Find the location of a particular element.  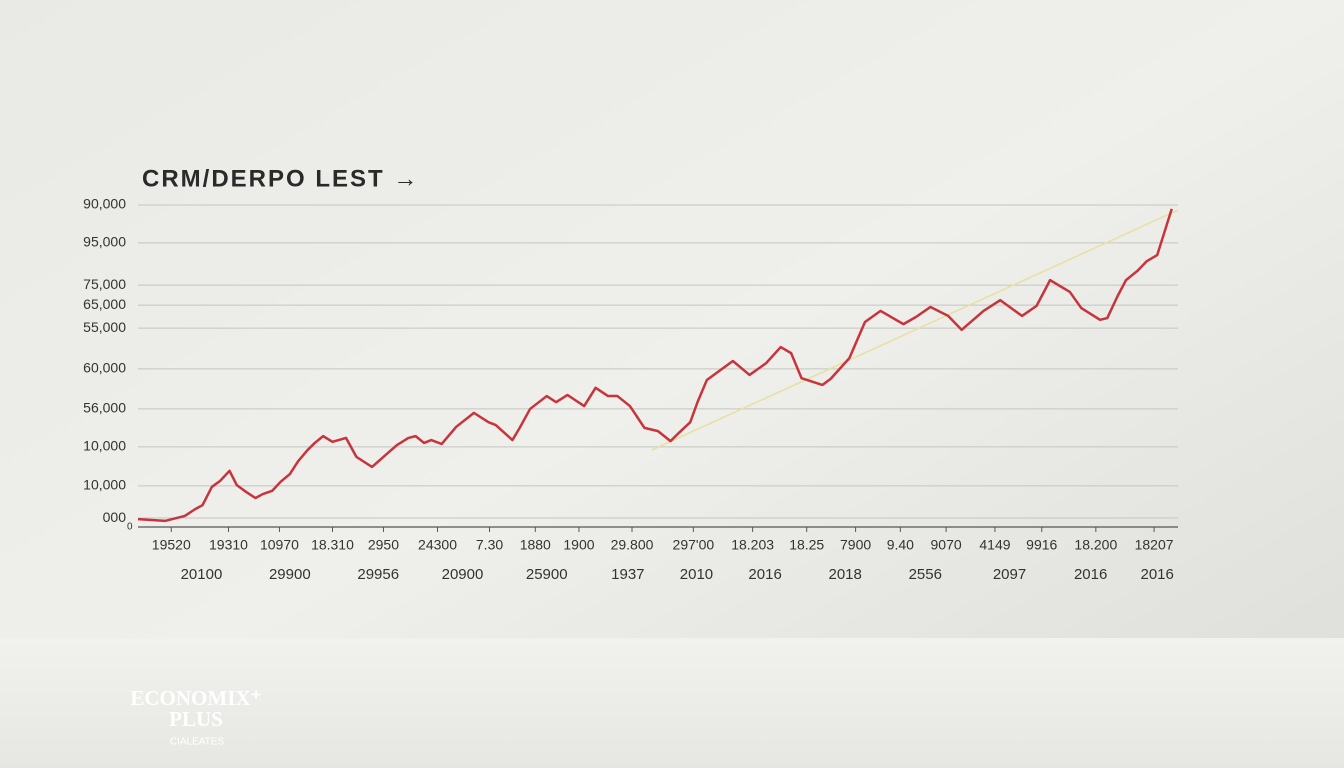

x-tick-label: 2018 is located at coordinates (845, 574).